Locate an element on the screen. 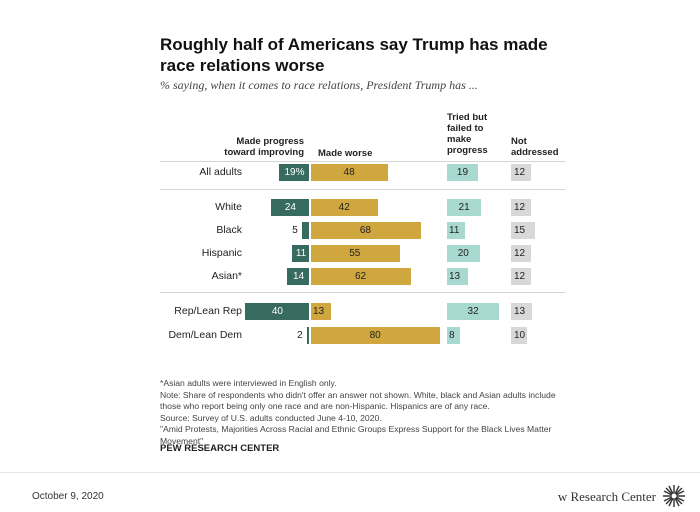  bar-divider-asian is located at coordinates (310, 276).